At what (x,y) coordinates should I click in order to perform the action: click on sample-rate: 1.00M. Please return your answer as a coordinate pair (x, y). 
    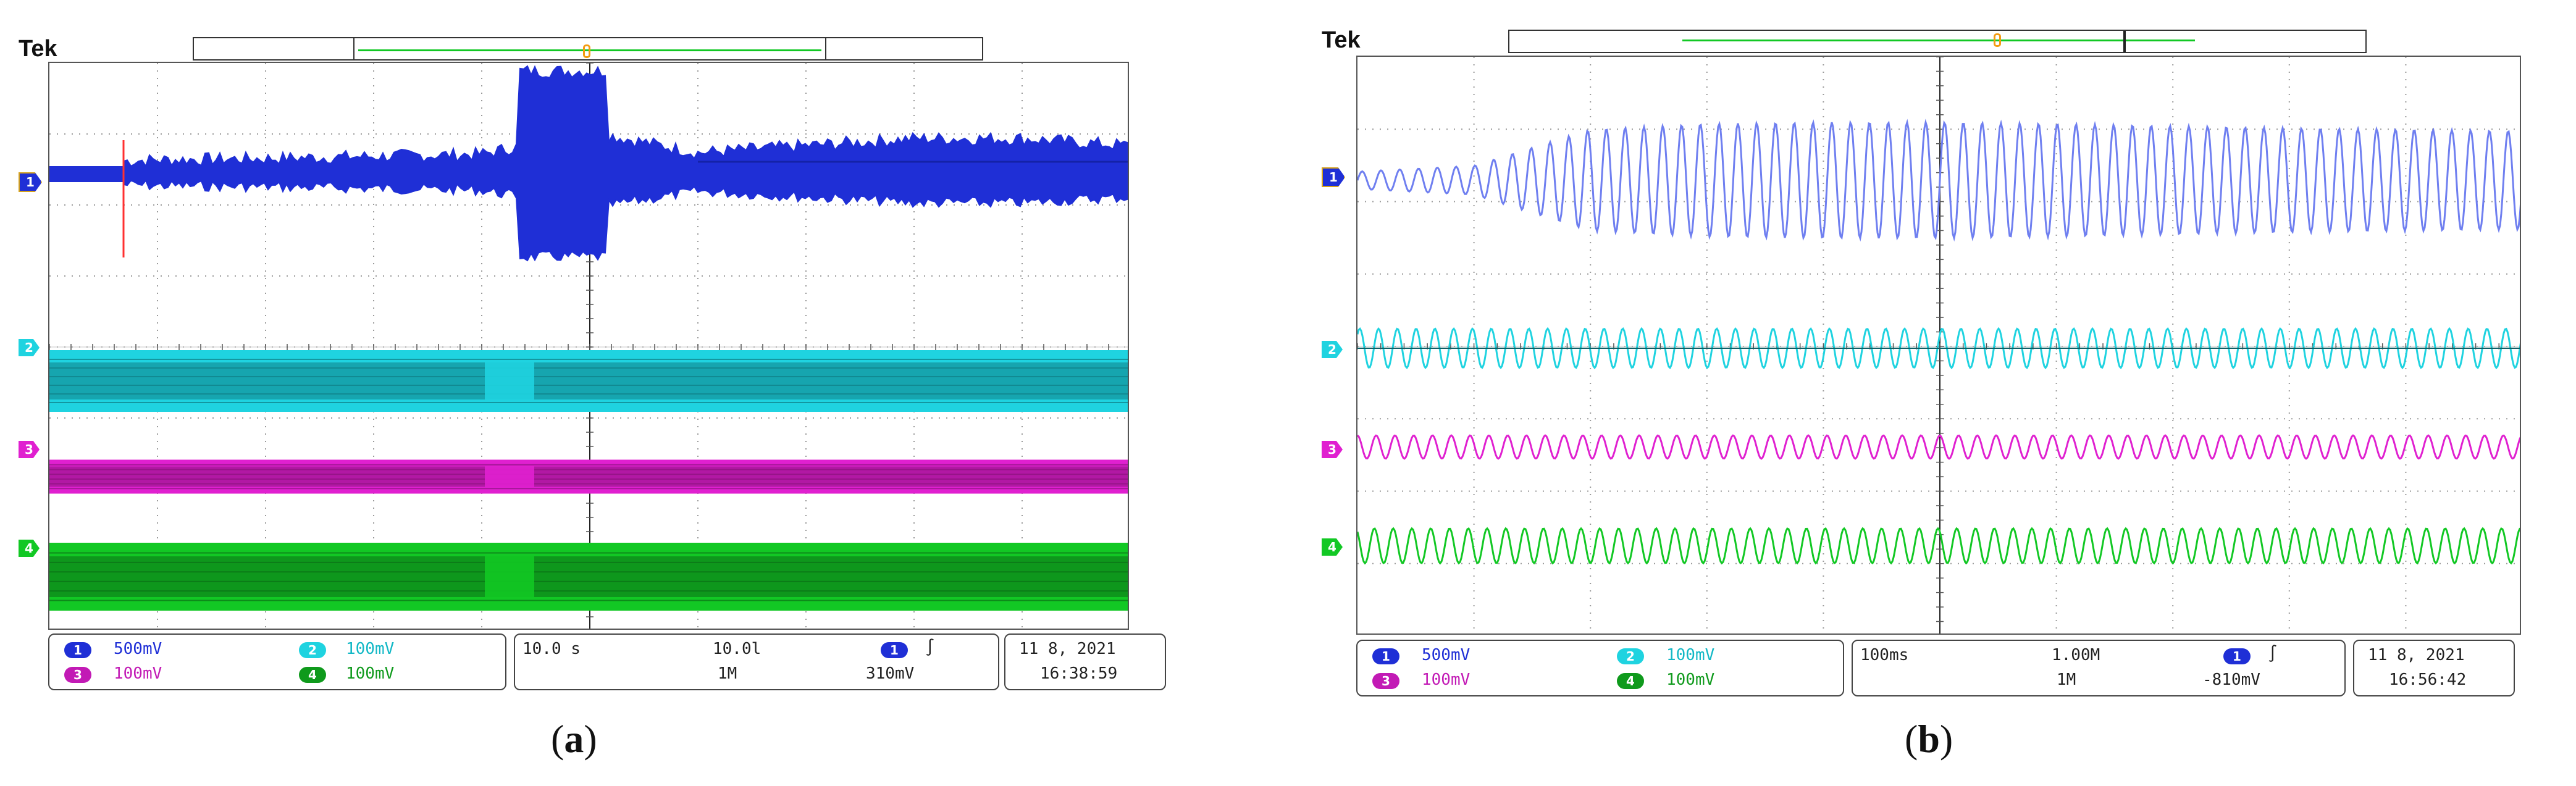
    Looking at the image, I should click on (2076, 655).